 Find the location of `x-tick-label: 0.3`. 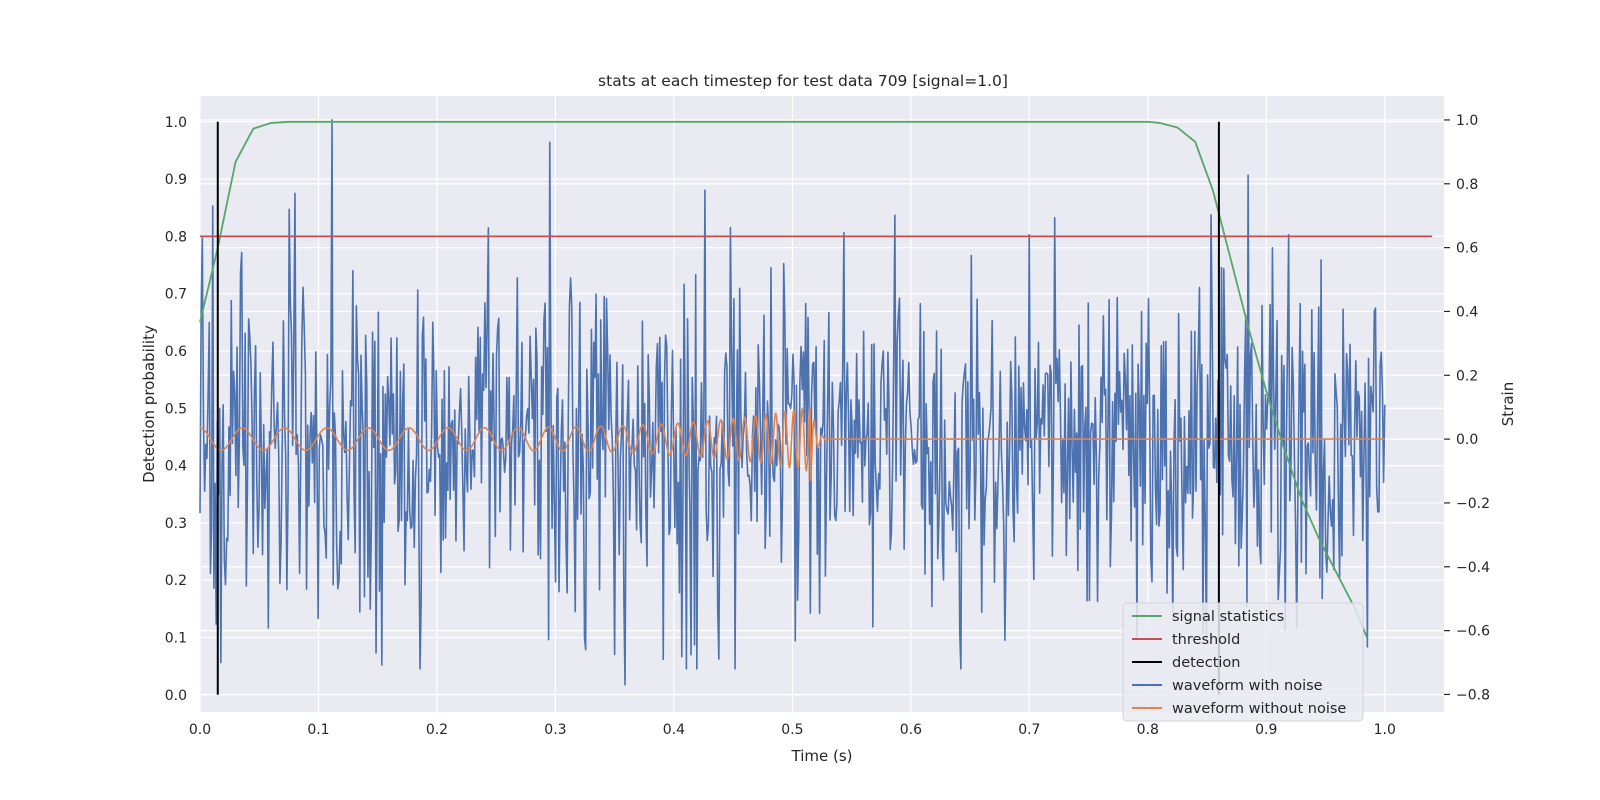

x-tick-label: 0.3 is located at coordinates (555, 730).